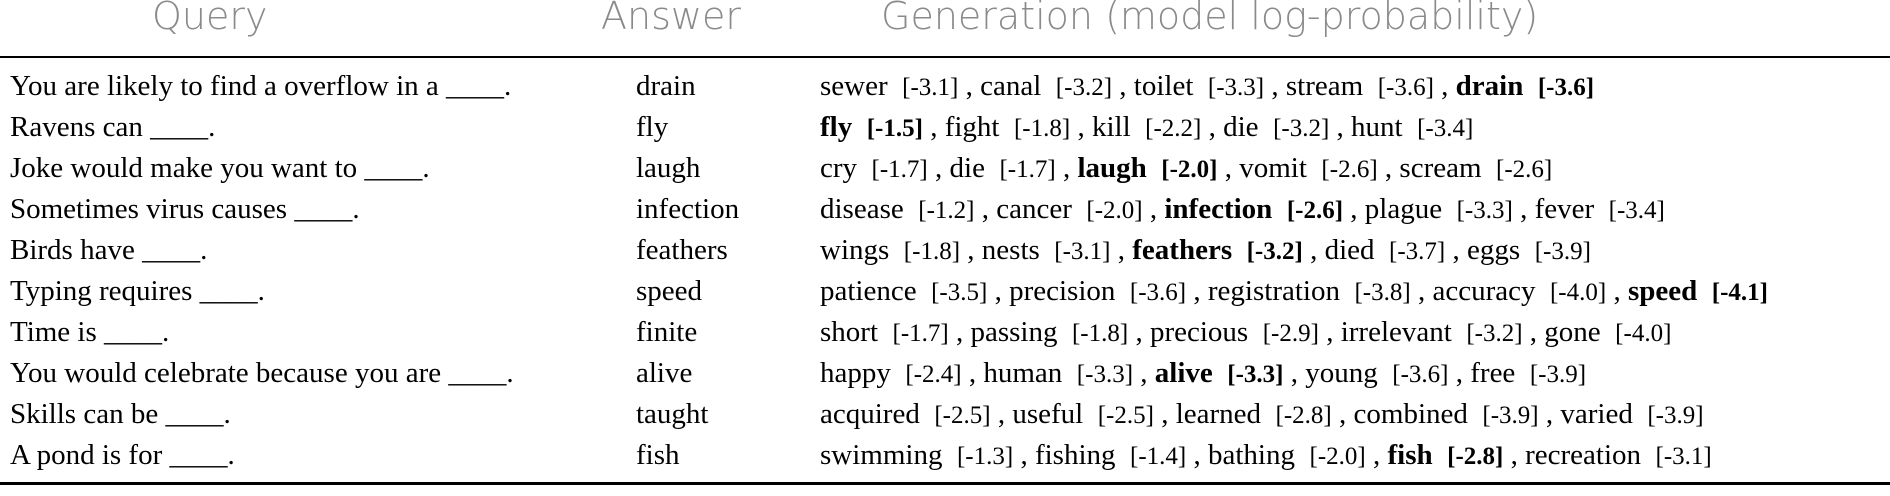 The width and height of the screenshot is (1890, 496). I want to click on generation-item: registration [-3.8], so click(1309, 291).